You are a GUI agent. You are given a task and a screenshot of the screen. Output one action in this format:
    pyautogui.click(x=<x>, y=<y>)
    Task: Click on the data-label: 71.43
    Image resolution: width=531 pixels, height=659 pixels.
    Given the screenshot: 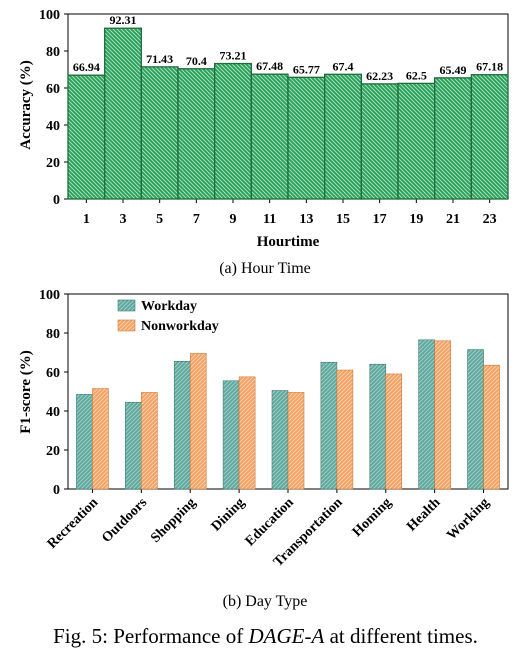 What is the action you would take?
    pyautogui.click(x=159, y=59)
    